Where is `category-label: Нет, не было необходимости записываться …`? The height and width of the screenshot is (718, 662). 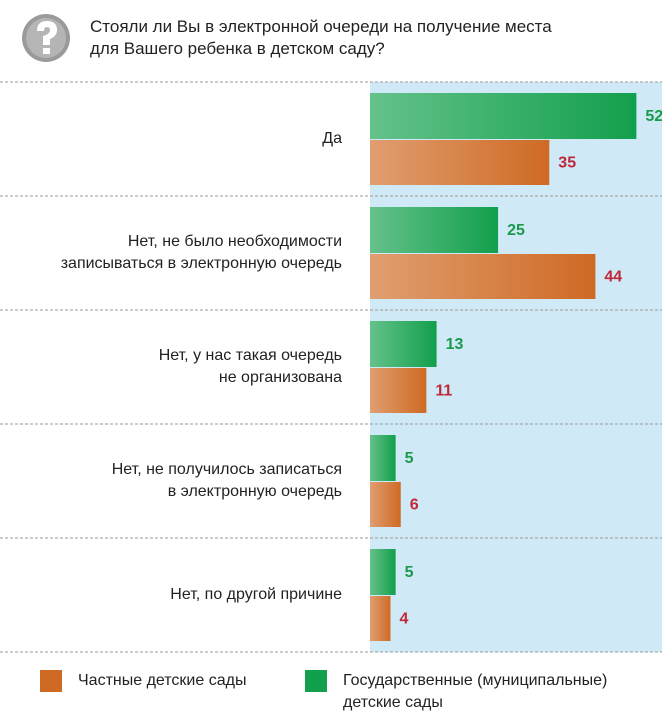
category-label: Нет, не было необходимости записываться … is located at coordinates (201, 252).